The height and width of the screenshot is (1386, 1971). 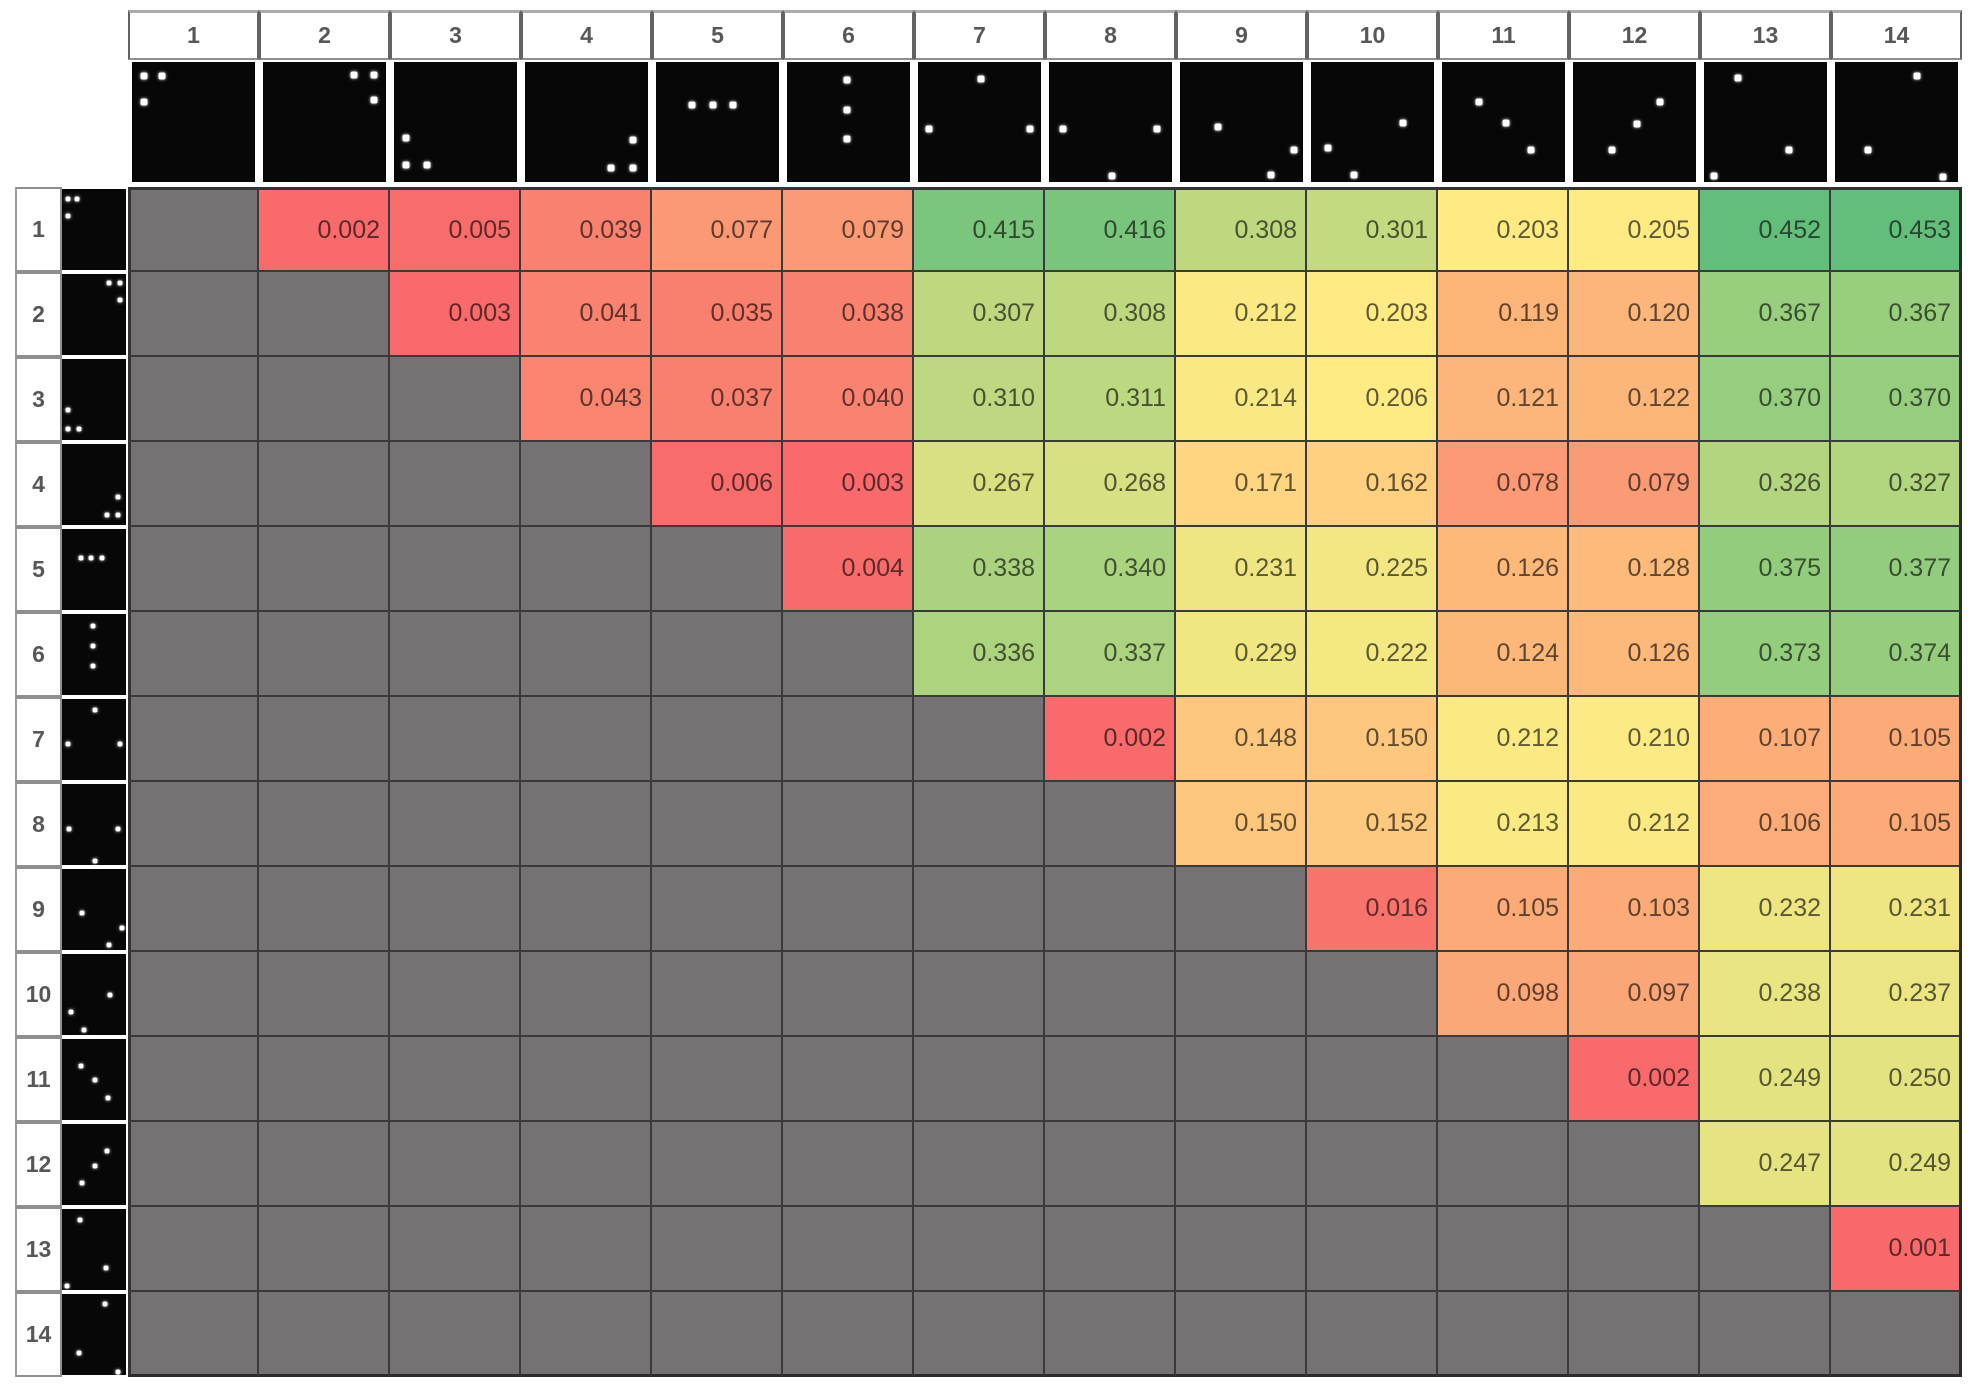 What do you see at coordinates (38, 1249) in the screenshot?
I see `row-header-label: 13` at bounding box center [38, 1249].